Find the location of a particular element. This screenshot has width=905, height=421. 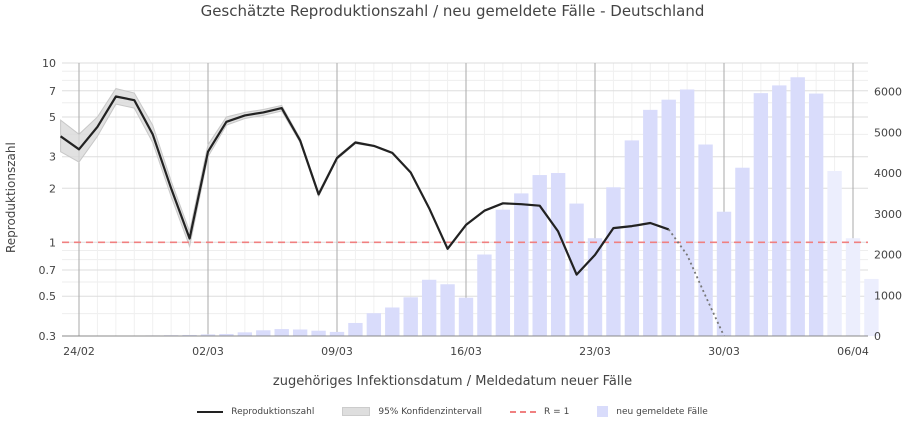

y-tick-label: 5 is located at coordinates (52, 117).